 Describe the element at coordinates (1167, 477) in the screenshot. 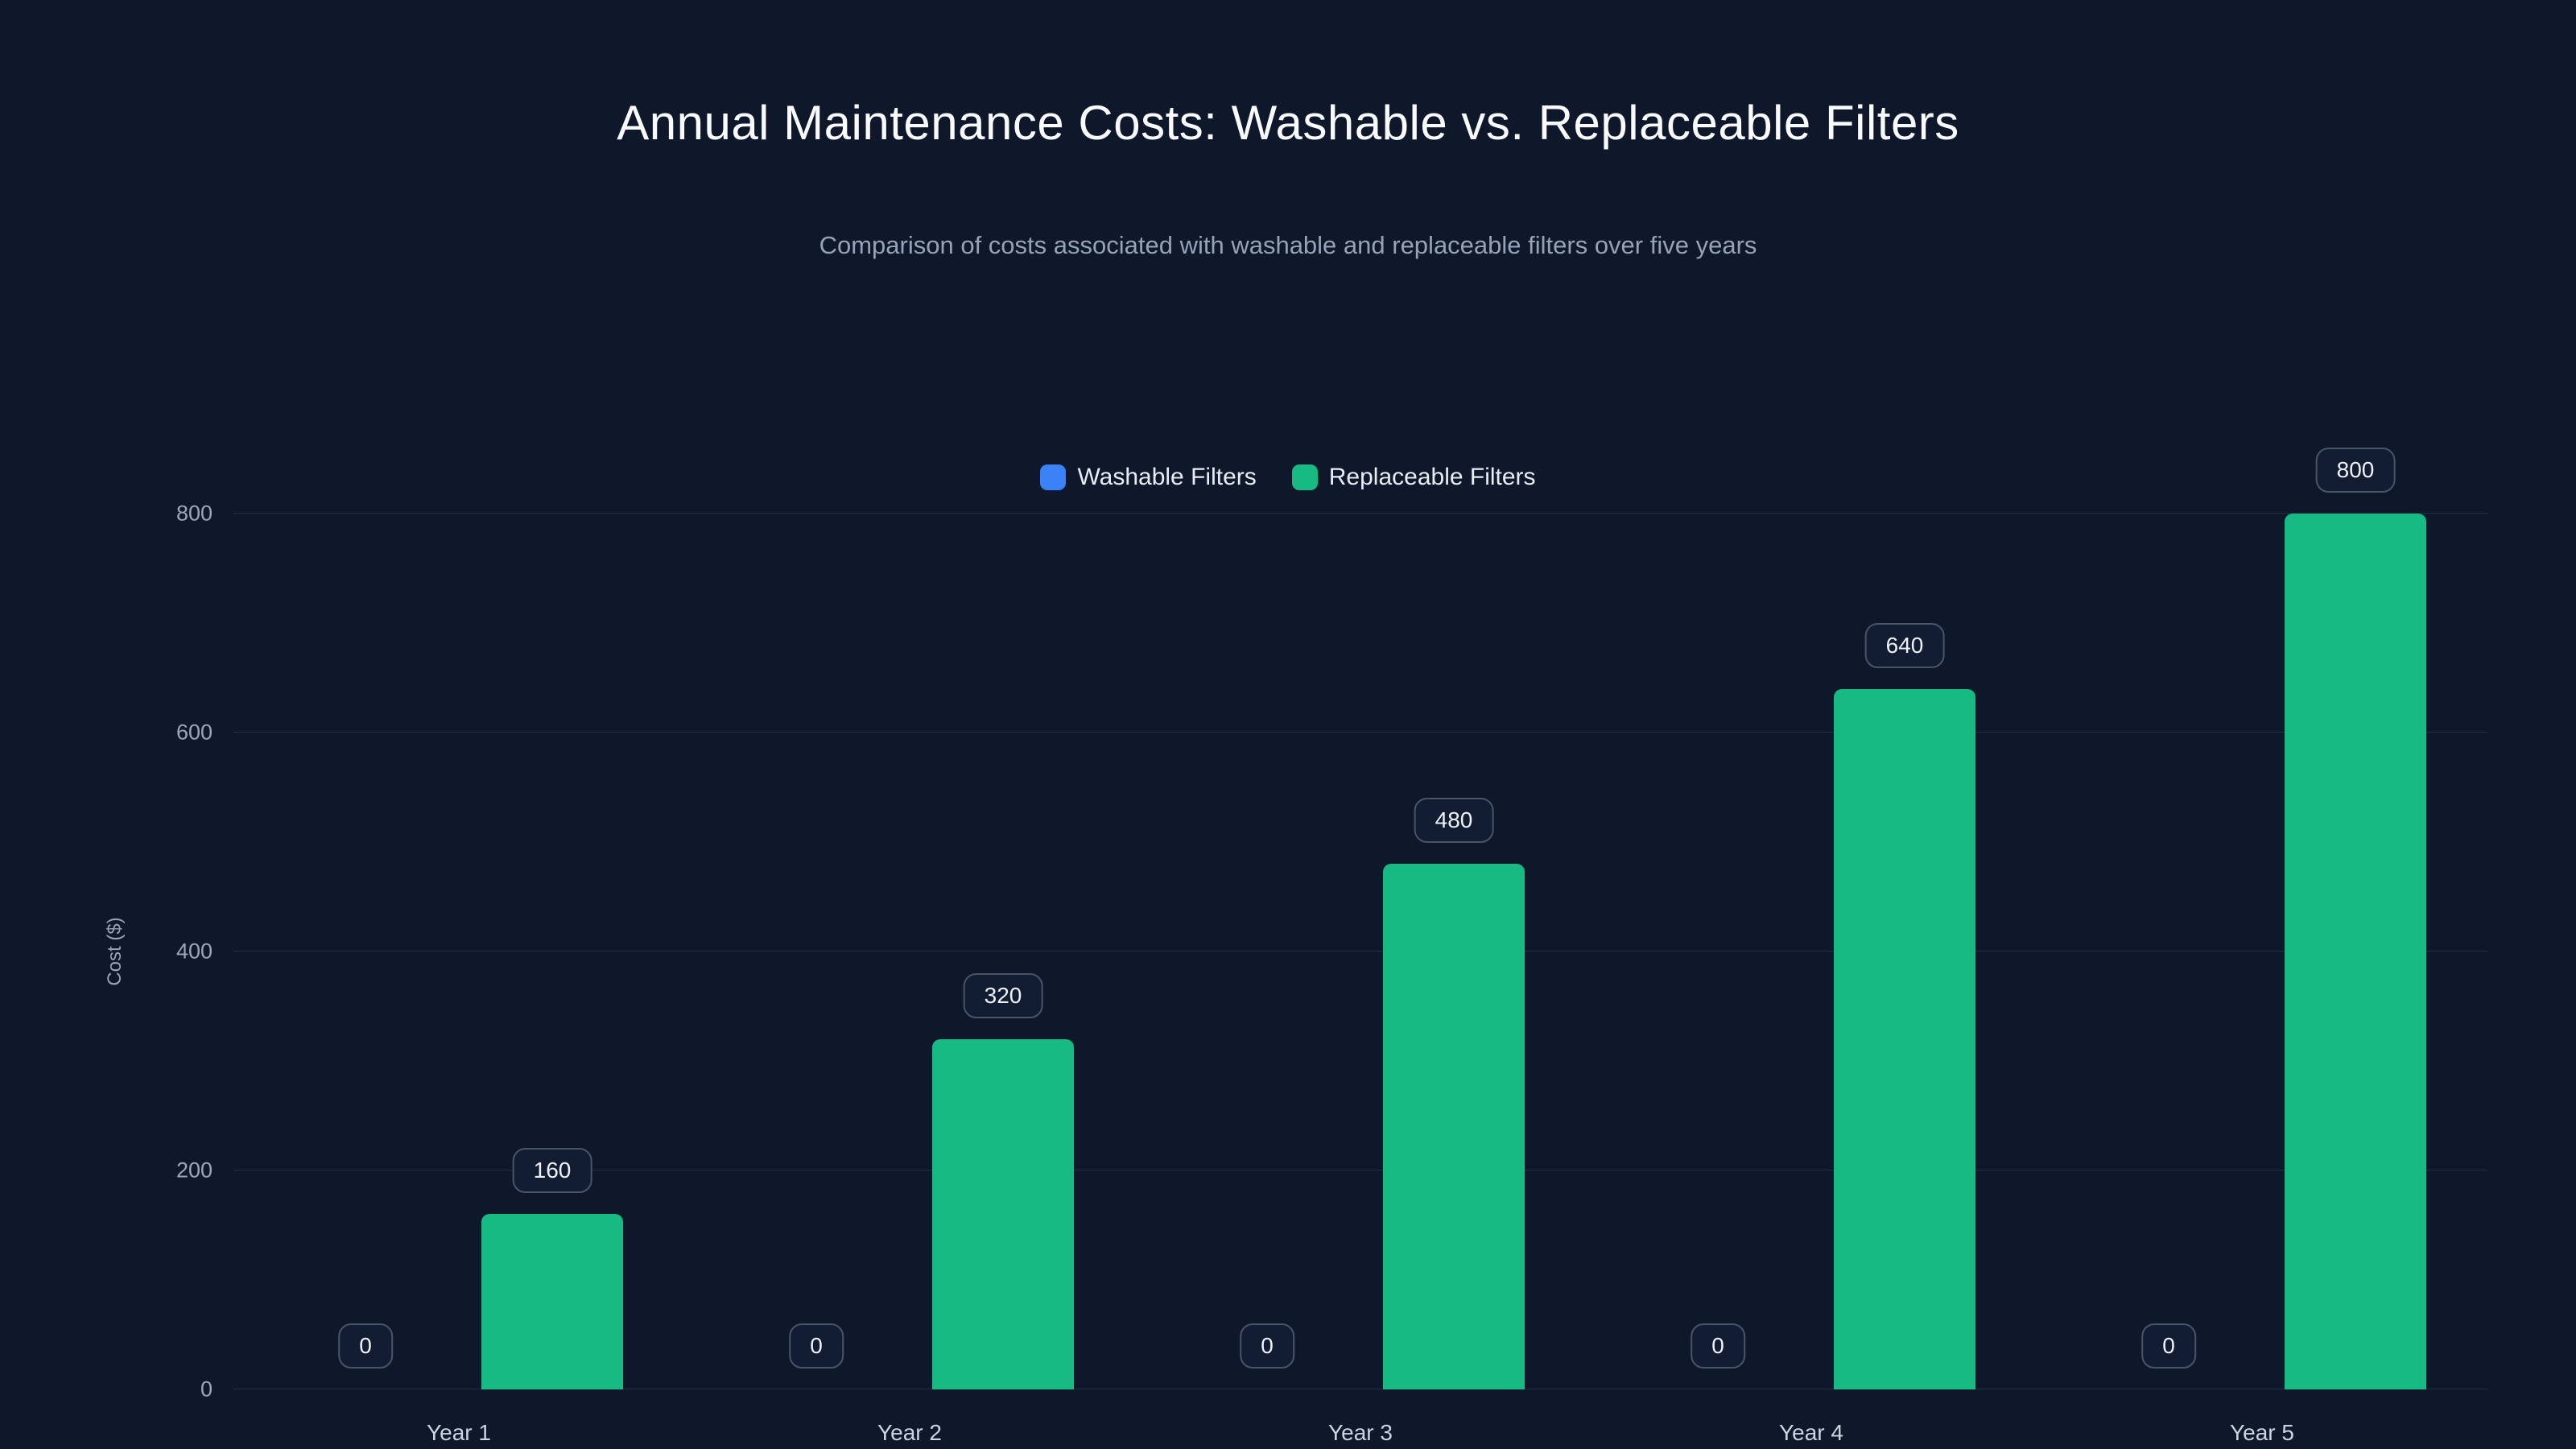

I see `legend-label: Washable Filters` at that location.